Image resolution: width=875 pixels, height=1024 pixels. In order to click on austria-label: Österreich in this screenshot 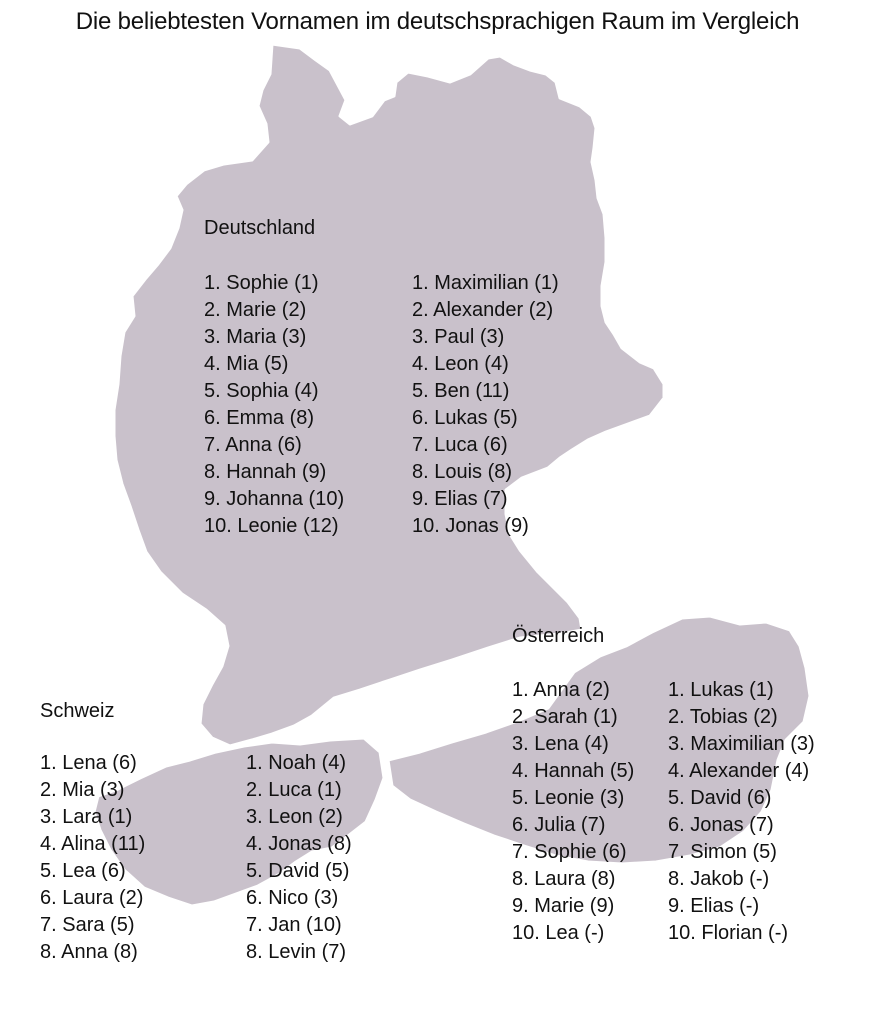, I will do `click(558, 636)`.